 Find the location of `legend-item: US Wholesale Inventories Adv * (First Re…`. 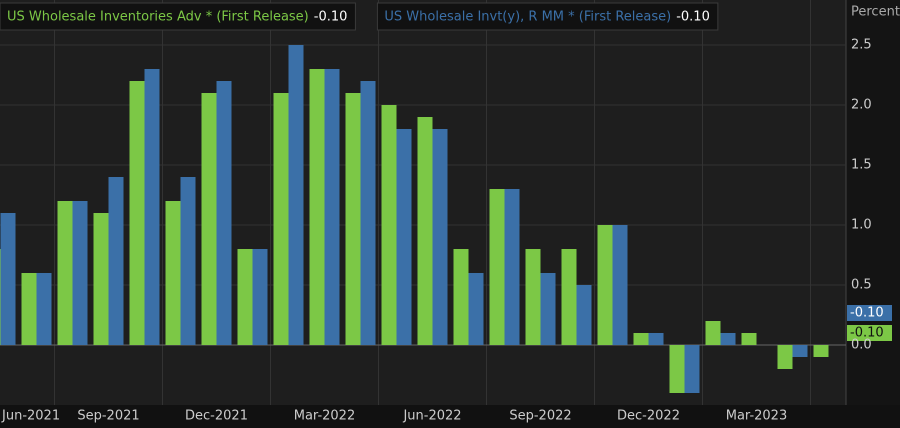

legend-item: US Wholesale Inventories Adv * (First Re… is located at coordinates (178, 16).